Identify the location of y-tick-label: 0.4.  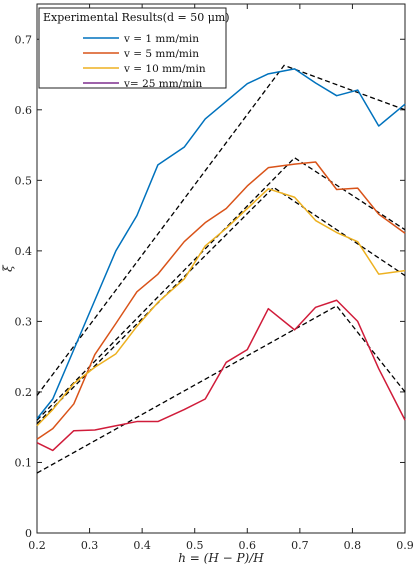
(24, 251).